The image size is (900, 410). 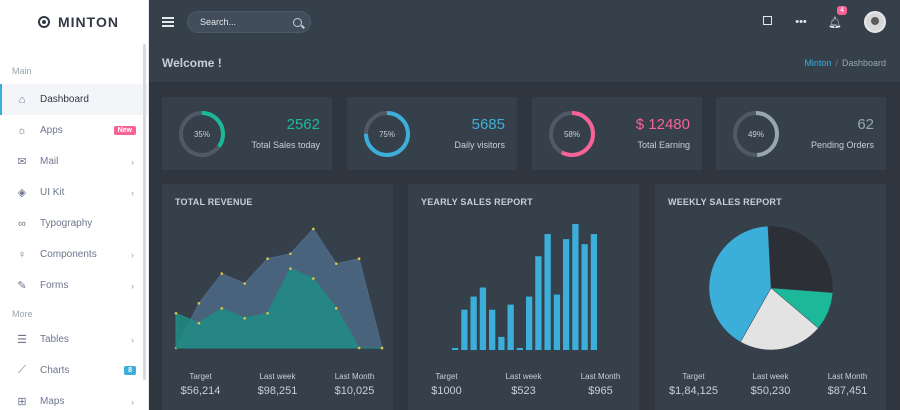 I want to click on topbar: Search... ••• 🔔︎ 4, so click(x=524, y=22).